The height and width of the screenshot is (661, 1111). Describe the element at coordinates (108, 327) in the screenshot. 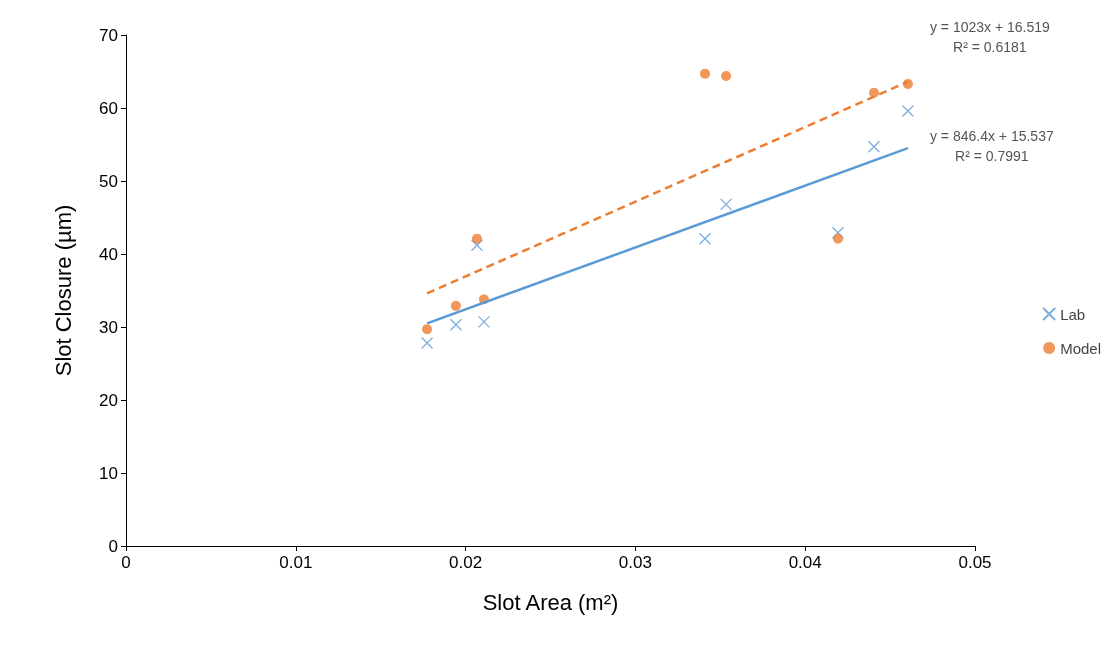

I see `y-tick-label: 30` at that location.